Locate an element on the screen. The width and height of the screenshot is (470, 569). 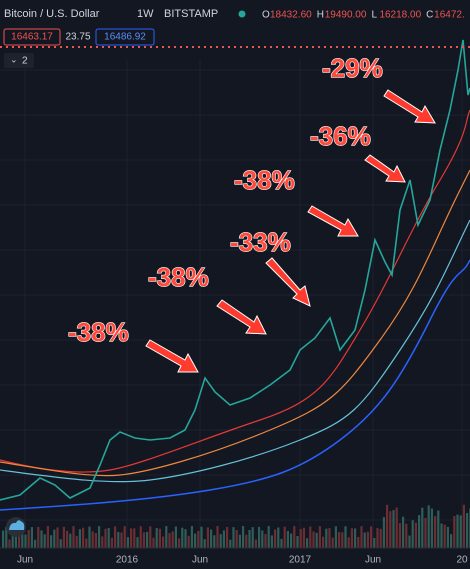
spread: 23.75 is located at coordinates (77, 37).